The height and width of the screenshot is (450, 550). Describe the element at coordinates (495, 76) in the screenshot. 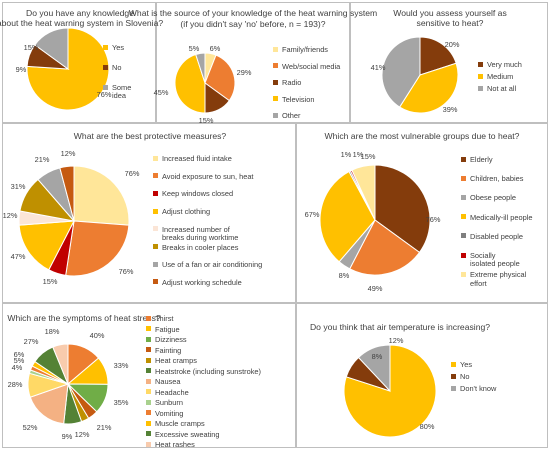

I see `legend-item-medium: Medium` at that location.